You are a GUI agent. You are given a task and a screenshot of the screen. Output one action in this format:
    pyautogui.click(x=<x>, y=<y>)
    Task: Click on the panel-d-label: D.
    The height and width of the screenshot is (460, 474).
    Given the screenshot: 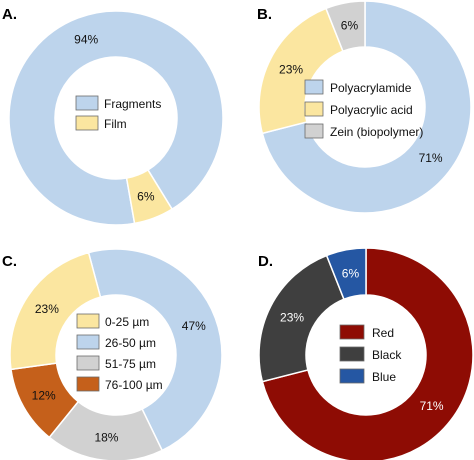 What is the action you would take?
    pyautogui.click(x=265, y=261)
    